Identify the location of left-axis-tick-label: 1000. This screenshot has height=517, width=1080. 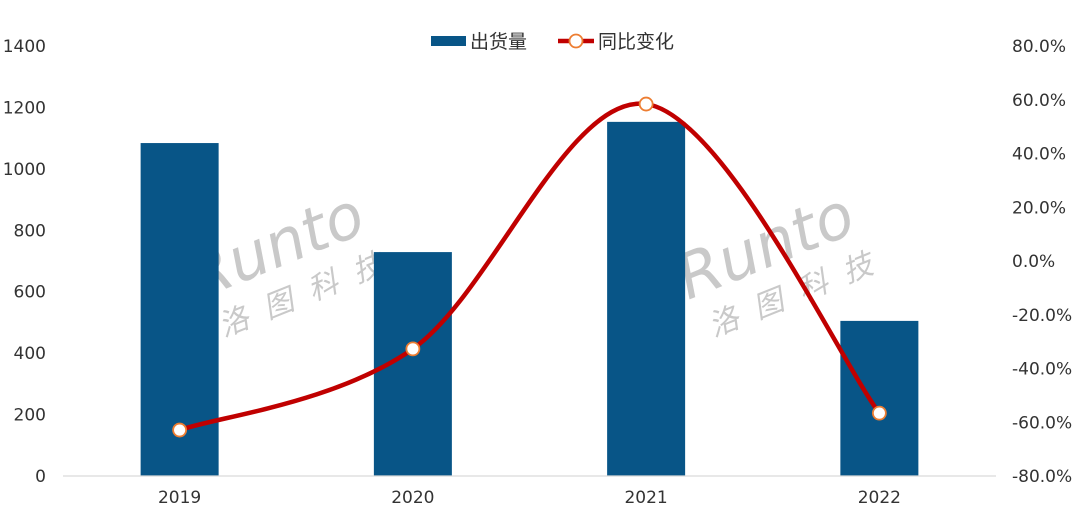
(24, 170).